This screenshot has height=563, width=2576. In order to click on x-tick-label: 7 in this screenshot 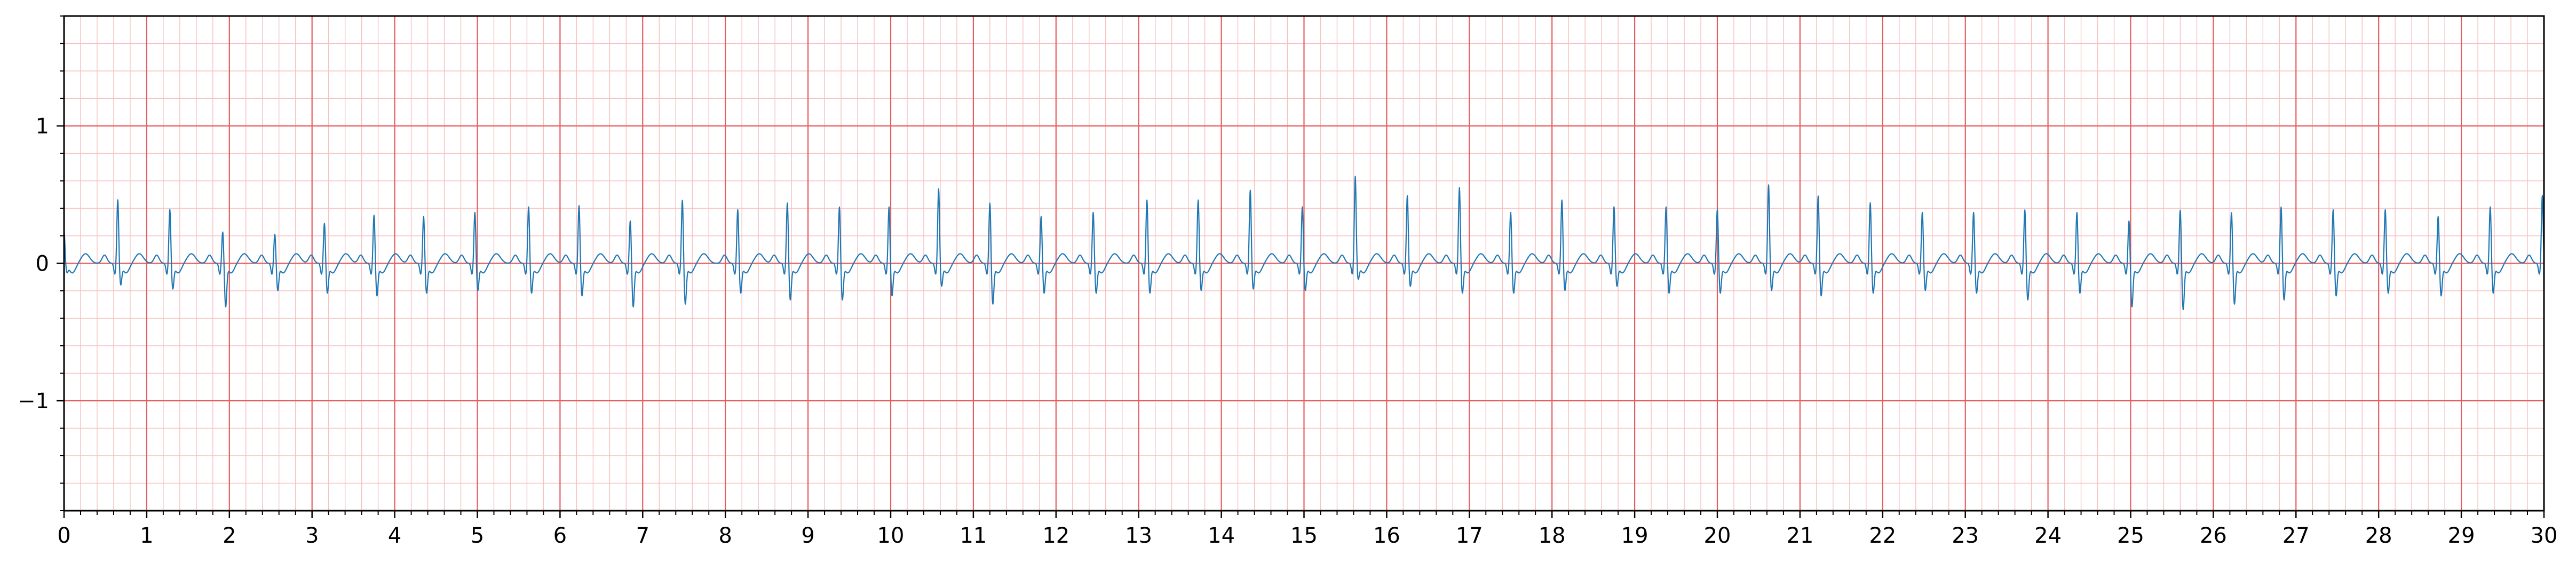, I will do `click(642, 536)`.